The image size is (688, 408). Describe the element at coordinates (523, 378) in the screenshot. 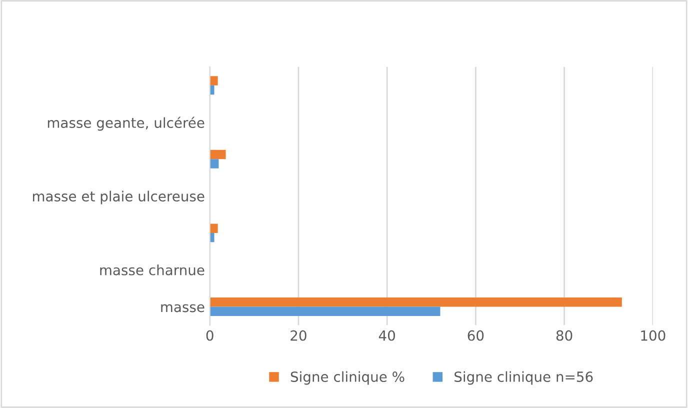

I see `legend-label: Signe clinique n=56` at that location.